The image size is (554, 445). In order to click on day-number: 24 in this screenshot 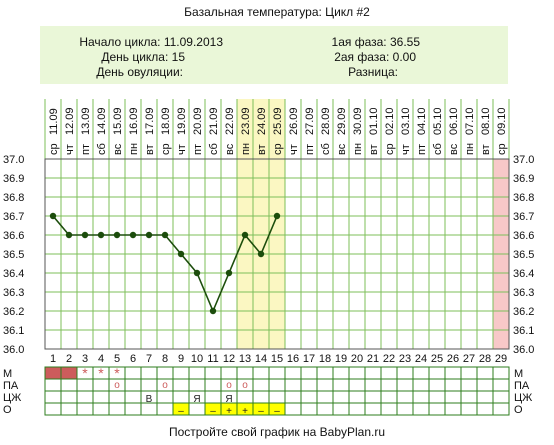, I will do `click(421, 359)`.